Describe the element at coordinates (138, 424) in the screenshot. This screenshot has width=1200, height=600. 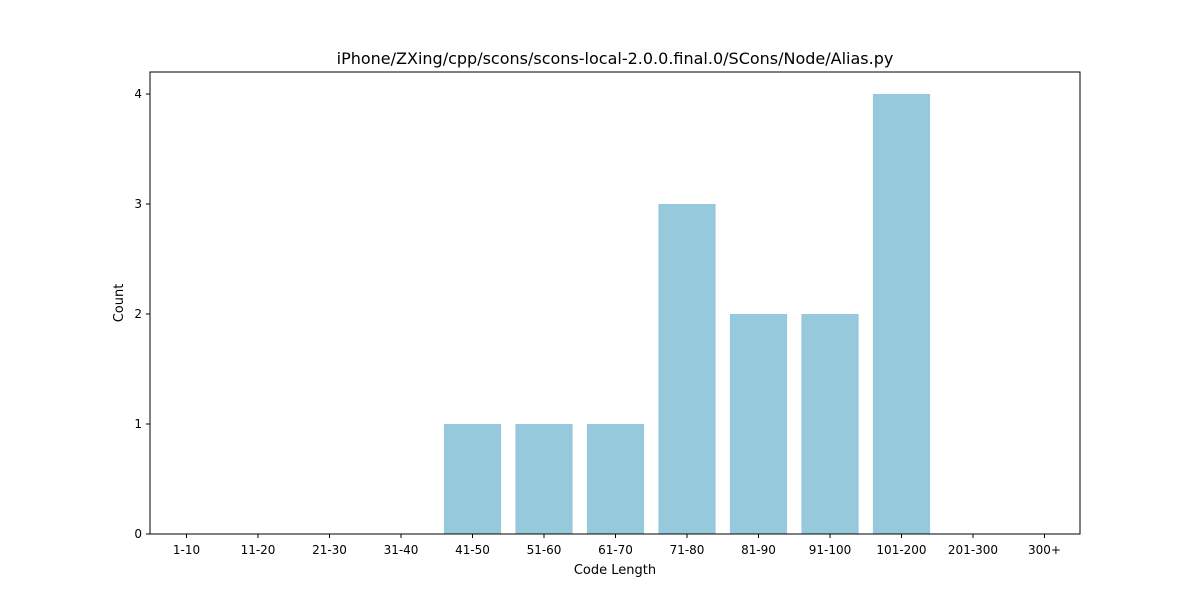
I see `y-tick-label: 1` at that location.